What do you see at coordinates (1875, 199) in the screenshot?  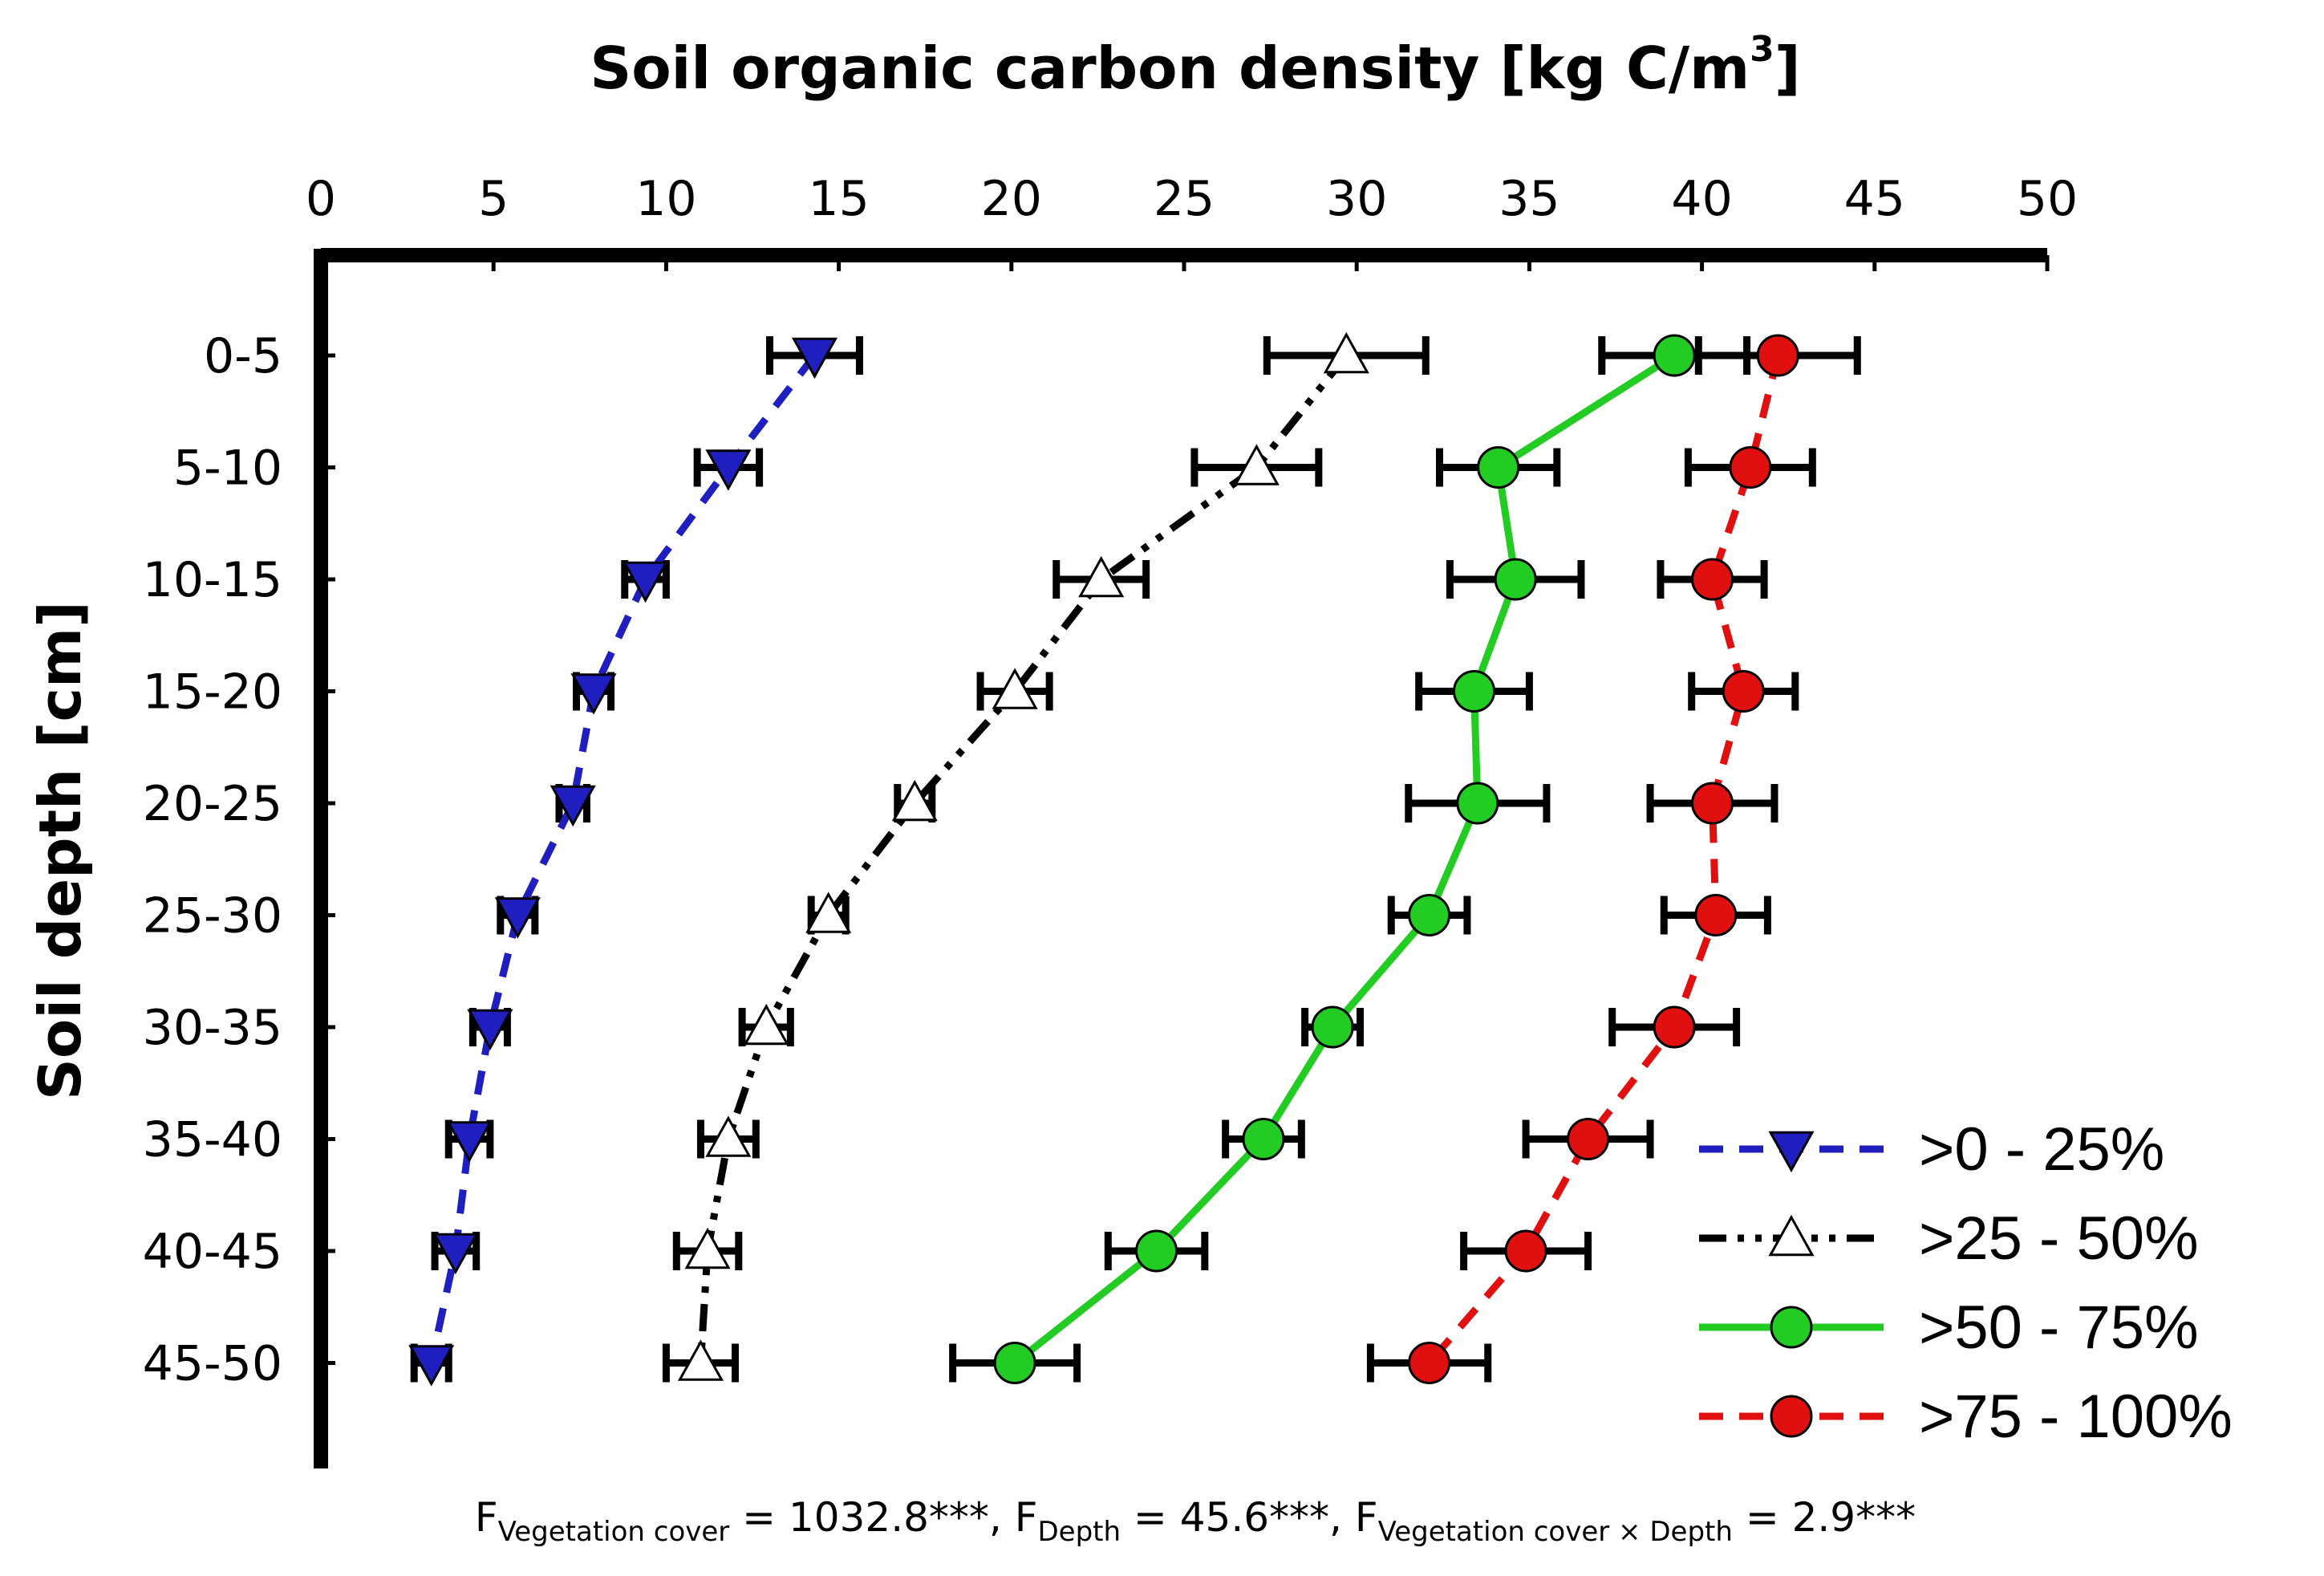 I see `x-tick-label: 45` at bounding box center [1875, 199].